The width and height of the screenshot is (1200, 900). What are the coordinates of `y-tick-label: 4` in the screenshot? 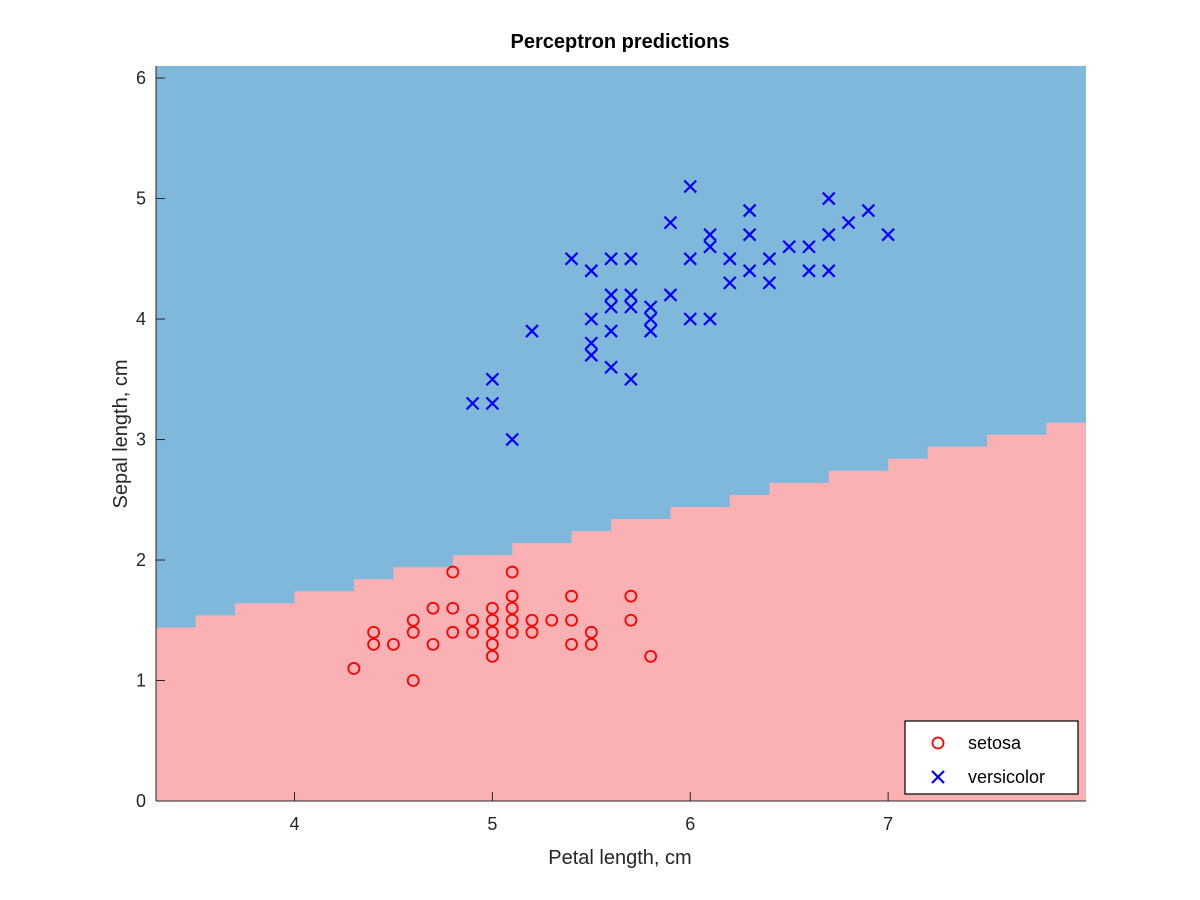 It's located at (141, 319).